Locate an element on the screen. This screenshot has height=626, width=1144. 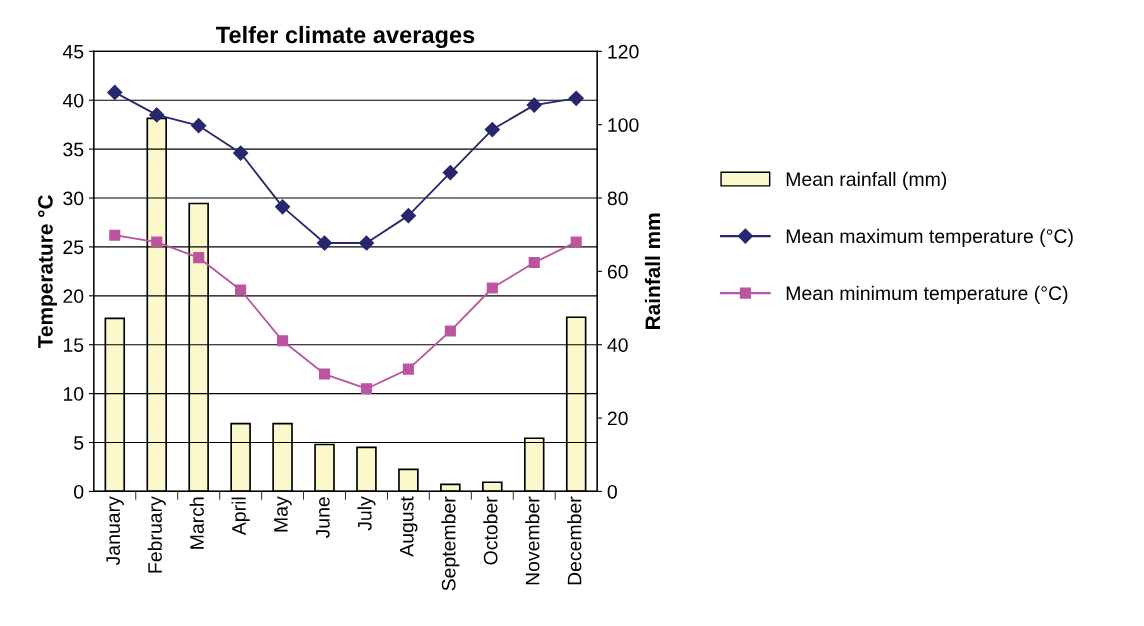
y-tick-label: 15 is located at coordinates (73, 345).